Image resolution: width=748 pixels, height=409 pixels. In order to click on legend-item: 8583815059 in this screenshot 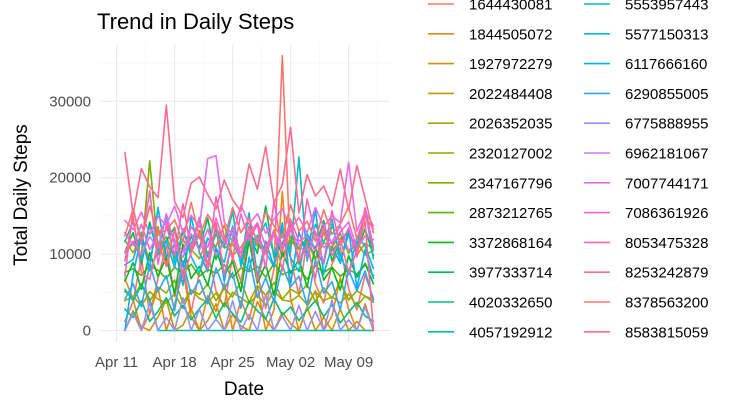, I will do `click(646, 332)`.